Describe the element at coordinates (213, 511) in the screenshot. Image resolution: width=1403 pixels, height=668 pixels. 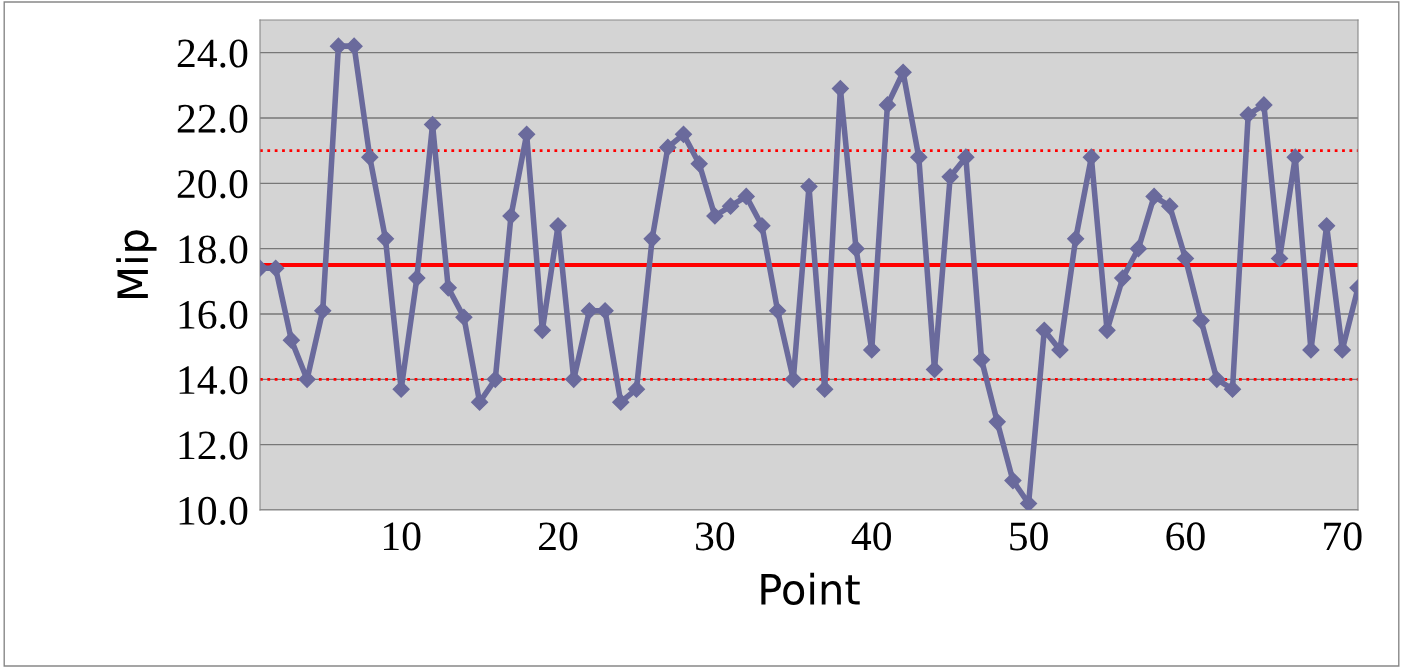
I see `y-tick-label: 10.0` at that location.